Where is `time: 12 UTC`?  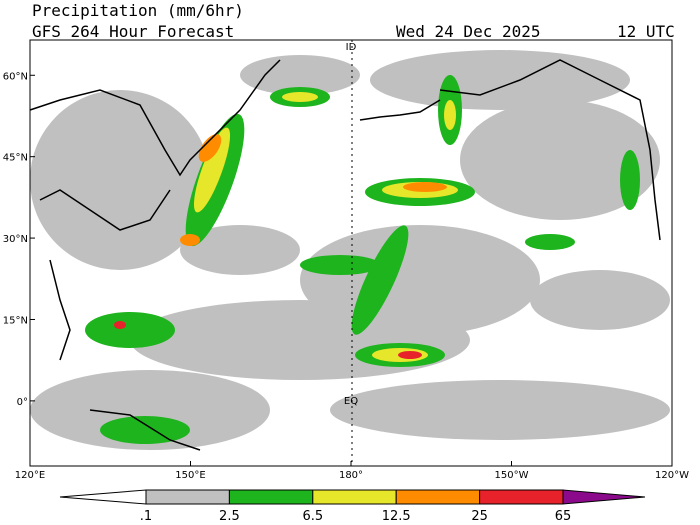 time: 12 UTC is located at coordinates (646, 31).